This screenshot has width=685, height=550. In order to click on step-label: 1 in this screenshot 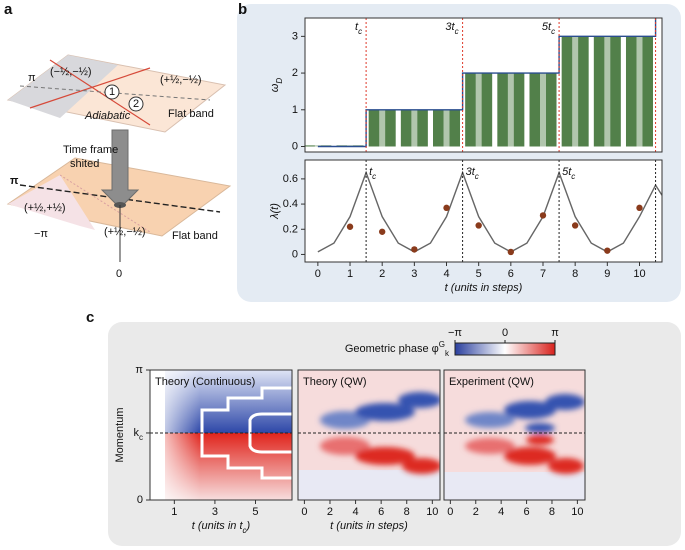, I will do `click(112, 92)`.